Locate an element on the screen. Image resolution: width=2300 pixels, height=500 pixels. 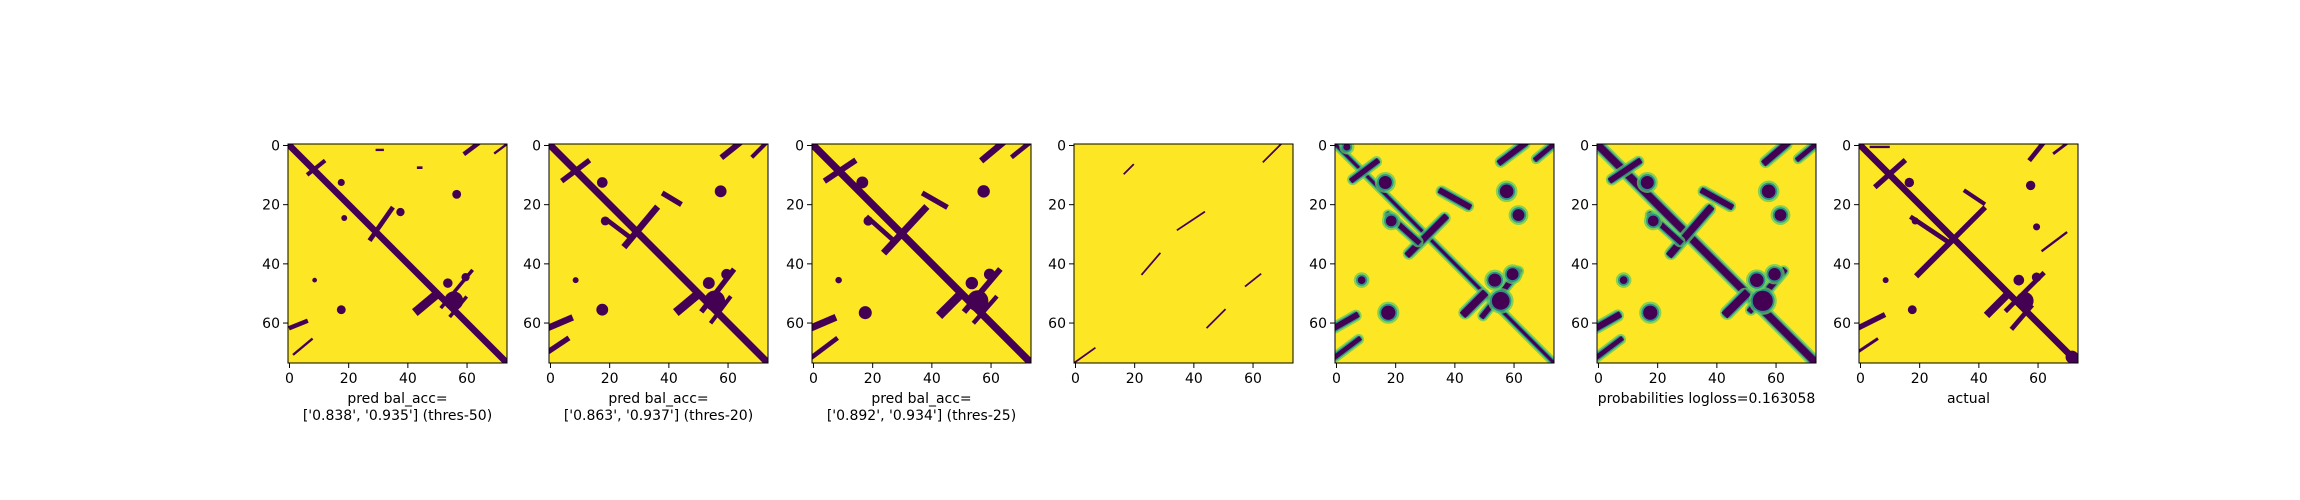
heatmap-panel-5: 0 20 40 60 0 20 40 60 is located at coordinates (1432, 262).